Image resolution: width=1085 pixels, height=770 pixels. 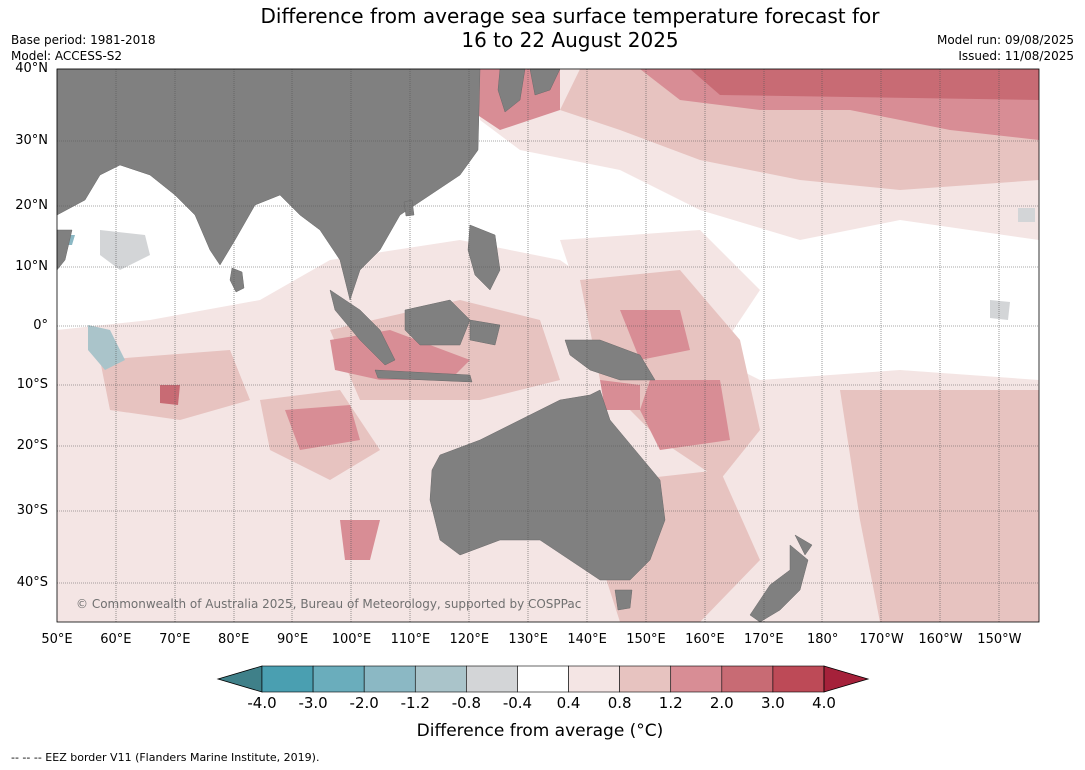 I want to click on lat-label: 20°N, so click(x=31, y=205).